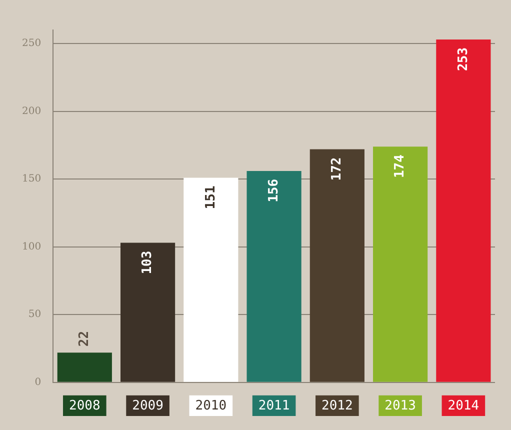  What do you see at coordinates (337, 169) in the screenshot?
I see `data-label: 172` at bounding box center [337, 169].